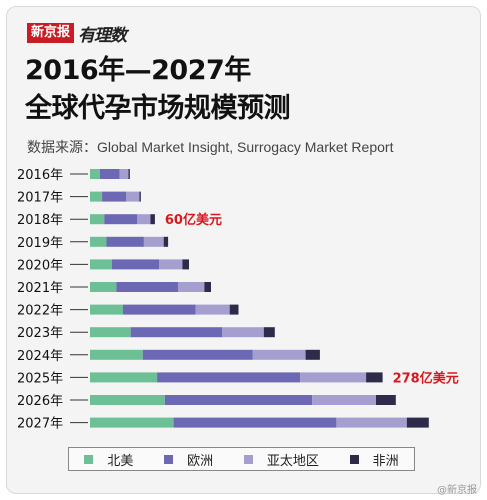  I want to click on legend-label-2: 亚太地区, so click(292, 461).